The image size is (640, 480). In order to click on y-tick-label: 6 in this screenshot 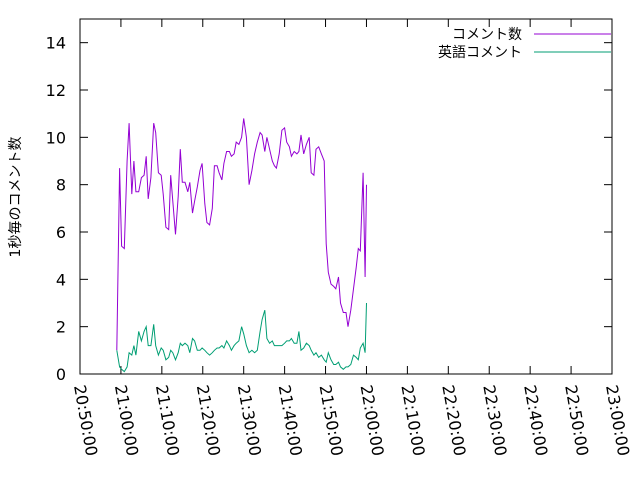, I will do `click(61, 232)`.